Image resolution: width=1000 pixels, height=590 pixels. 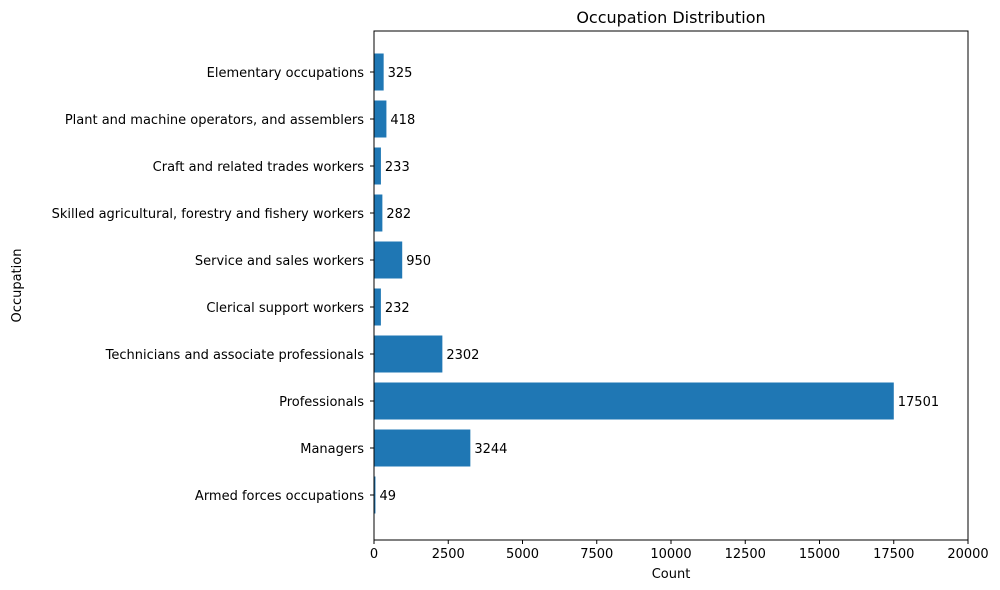 What do you see at coordinates (490, 449) in the screenshot?
I see `data-label: 3244` at bounding box center [490, 449].